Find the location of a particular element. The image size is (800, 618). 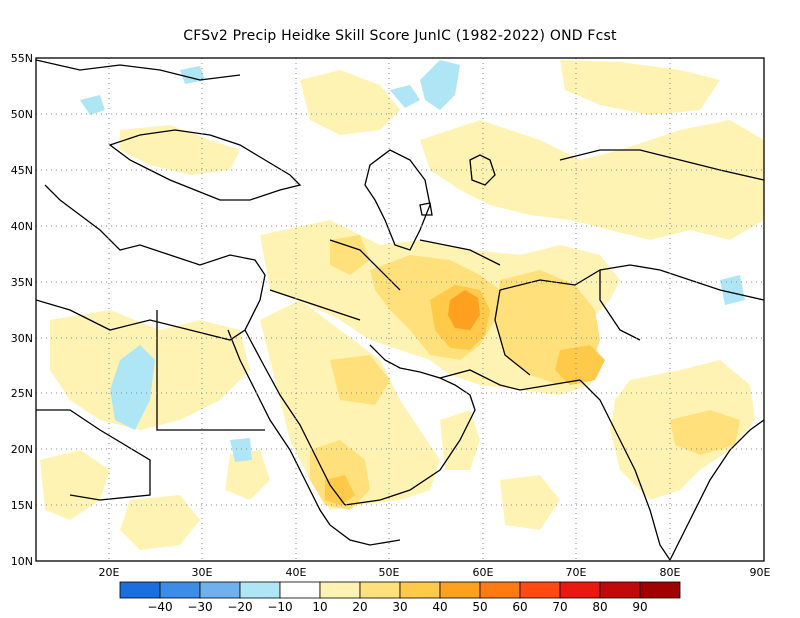

lat-label: 35N is located at coordinates (22, 282).